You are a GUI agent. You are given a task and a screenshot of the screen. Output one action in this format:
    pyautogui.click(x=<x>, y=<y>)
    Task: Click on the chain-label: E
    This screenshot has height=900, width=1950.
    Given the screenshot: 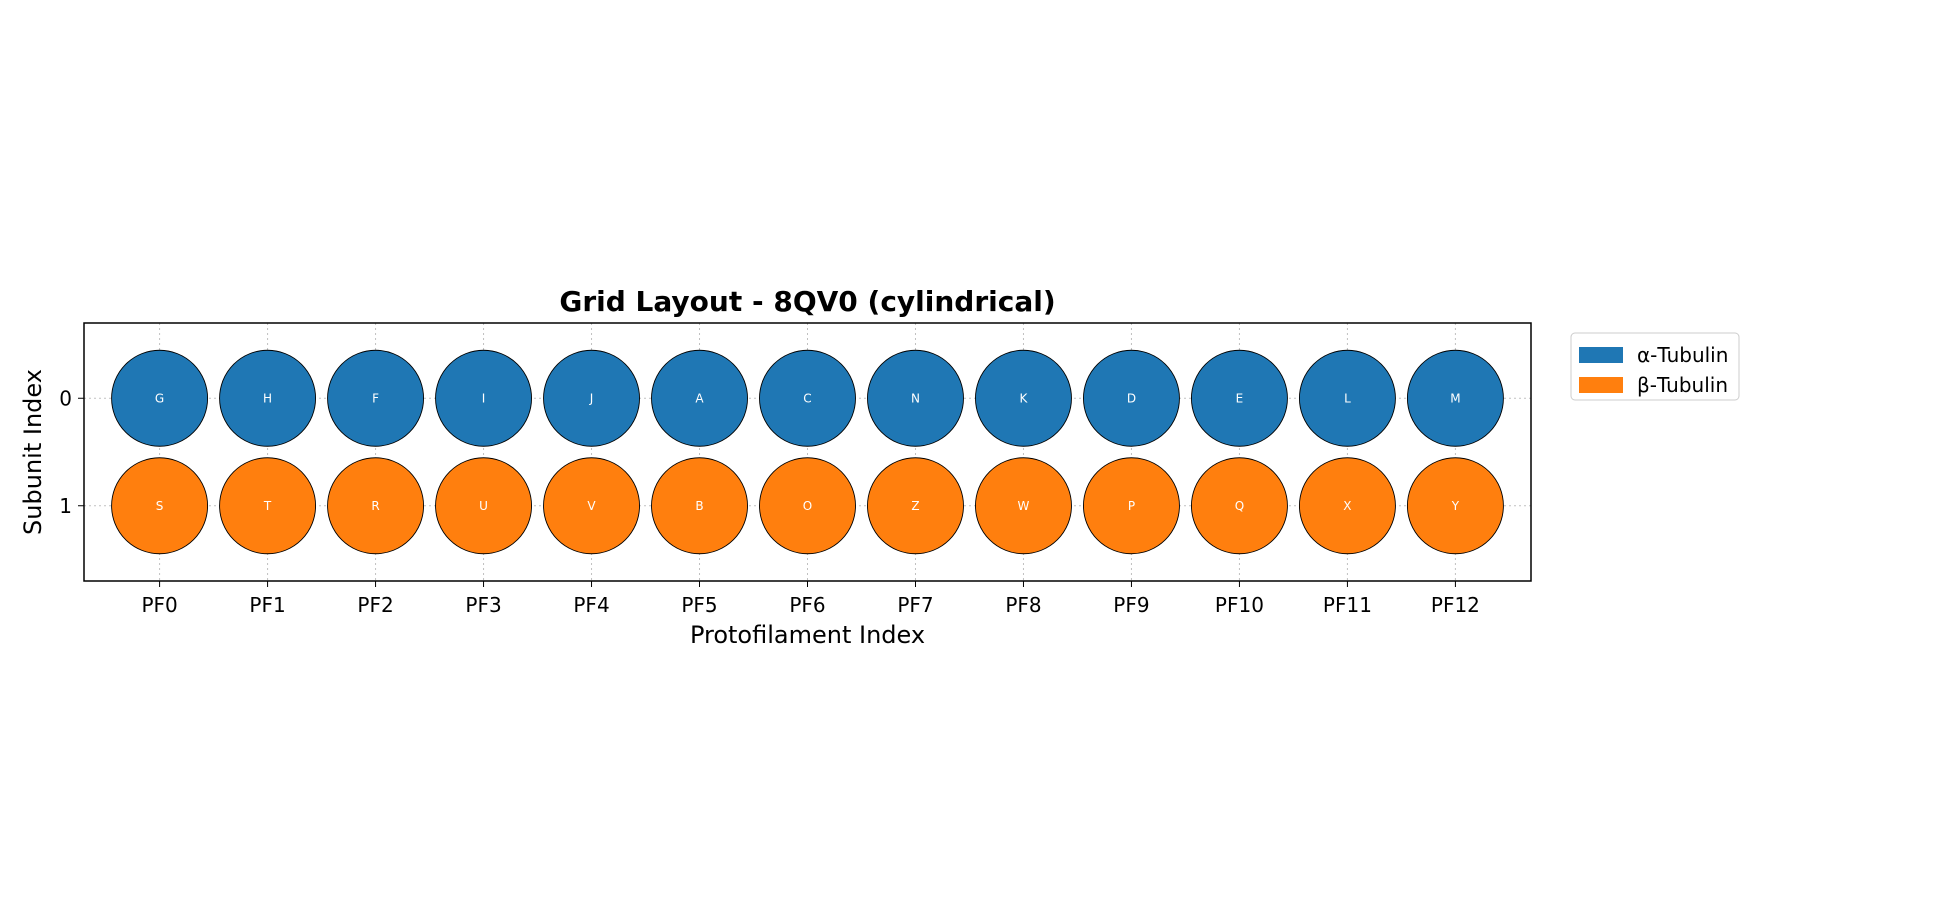 What is the action you would take?
    pyautogui.click(x=1240, y=398)
    